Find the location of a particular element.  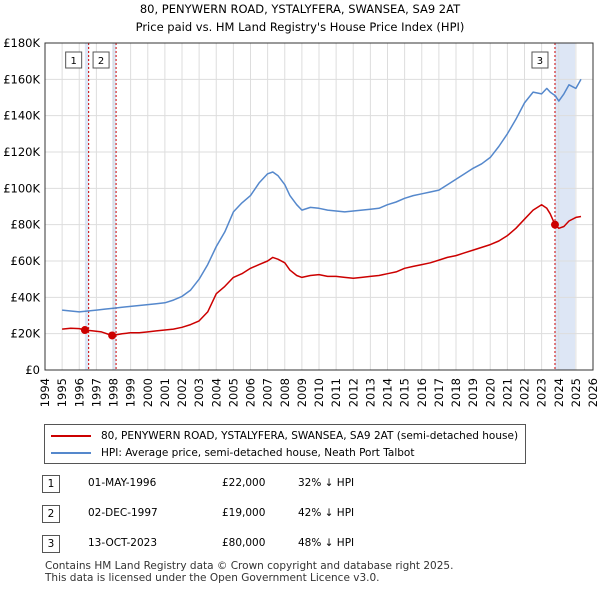

sale-date: 01-MAY-1996 is located at coordinates (122, 483).